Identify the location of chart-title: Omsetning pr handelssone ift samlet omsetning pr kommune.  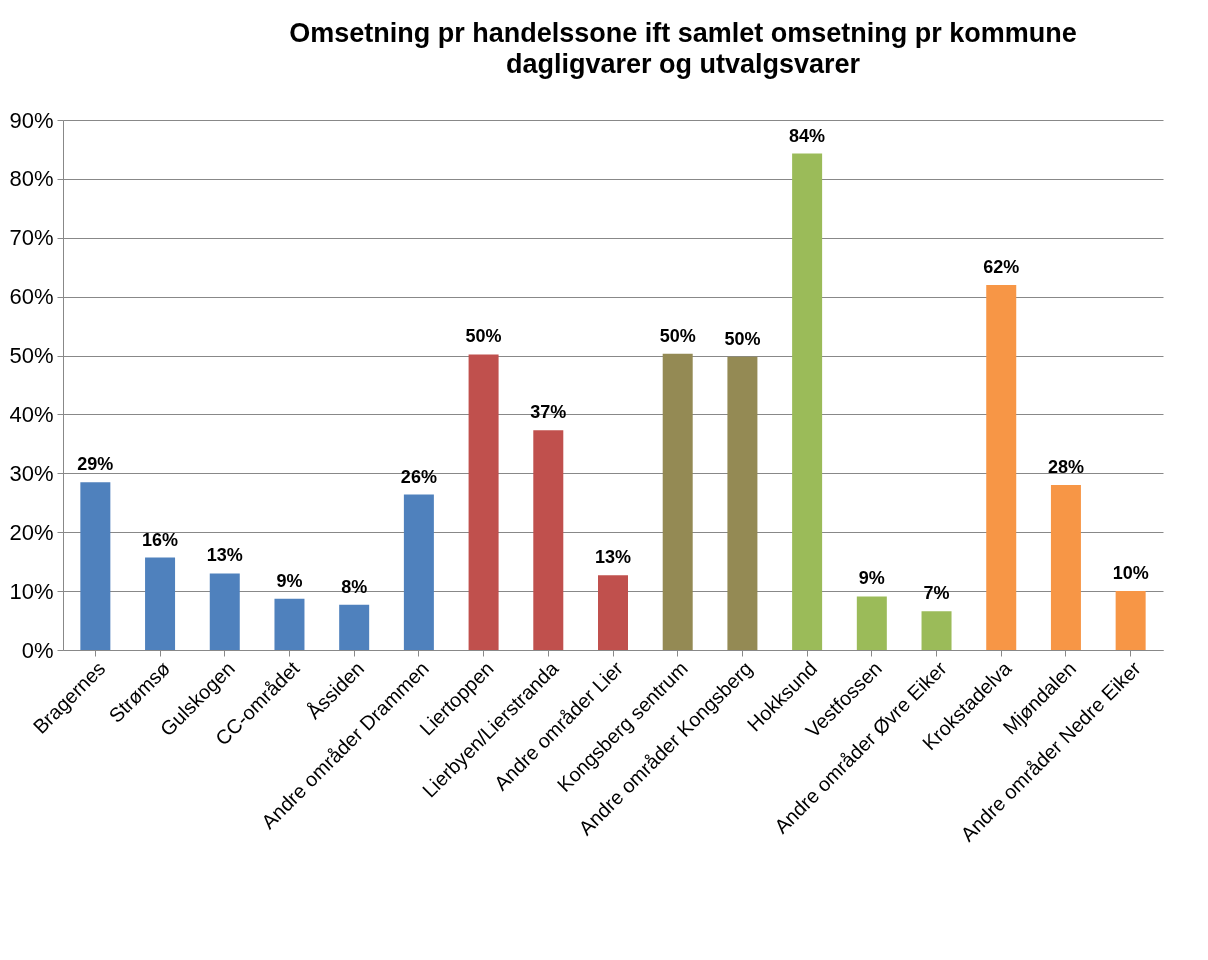
(683, 33).